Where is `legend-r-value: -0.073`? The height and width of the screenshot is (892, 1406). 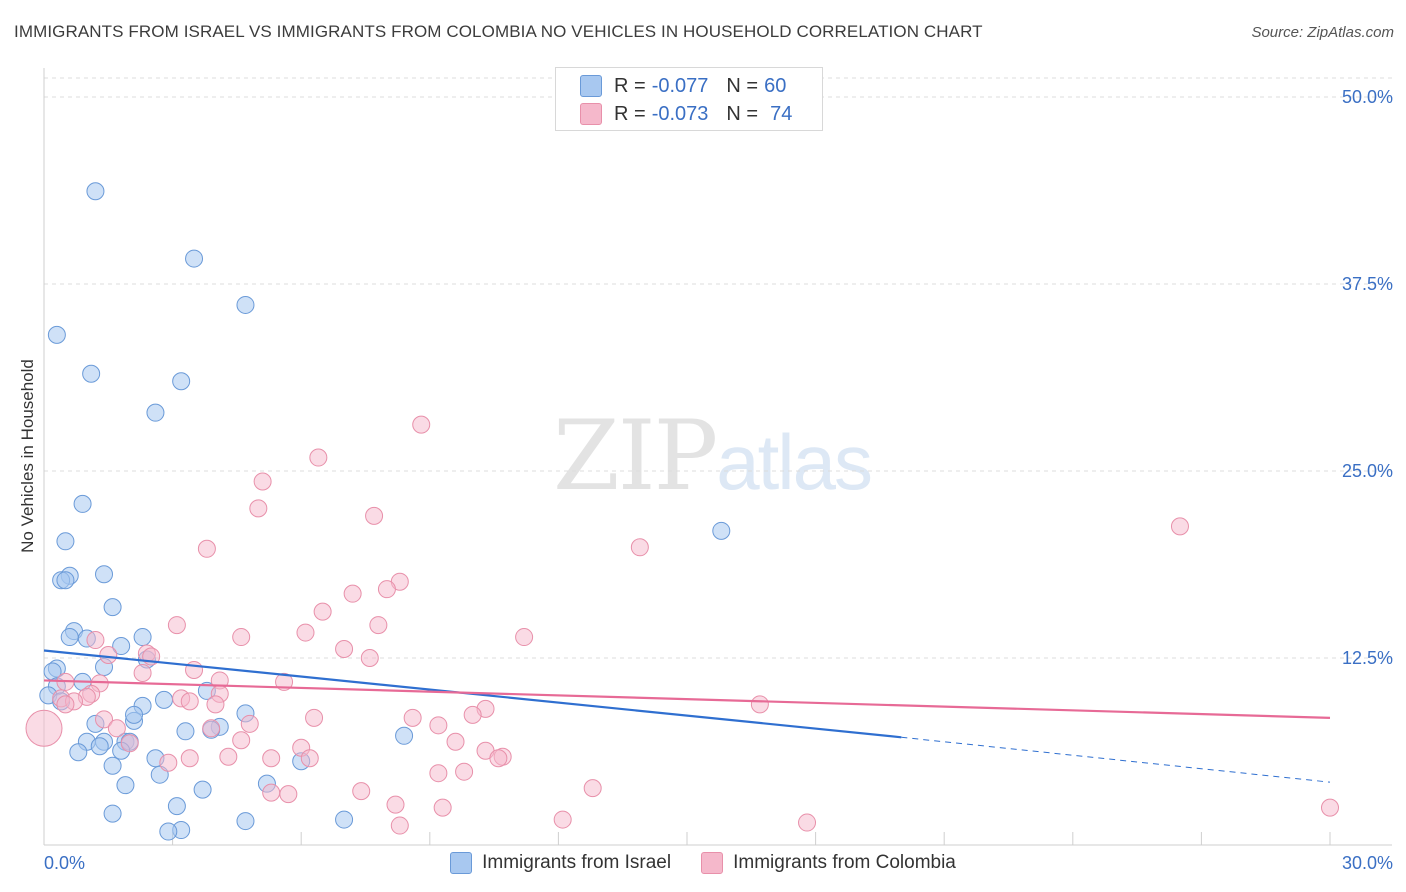
legend-r-value: -0.073 is located at coordinates (680, 113).